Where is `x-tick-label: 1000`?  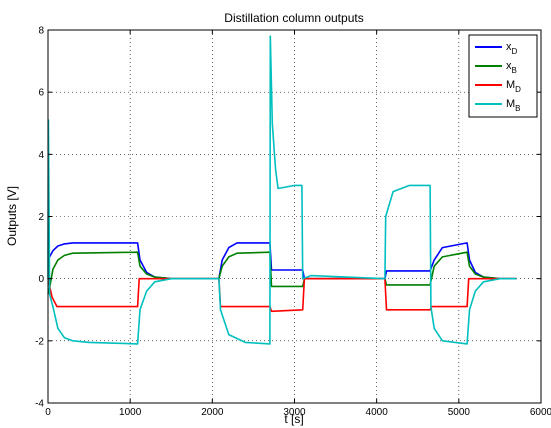 x-tick-label: 1000 is located at coordinates (130, 412).